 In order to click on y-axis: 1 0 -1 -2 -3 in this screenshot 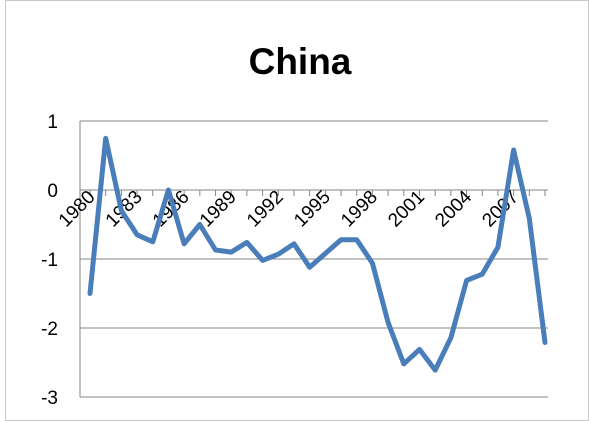, I will do `click(49, 260)`.